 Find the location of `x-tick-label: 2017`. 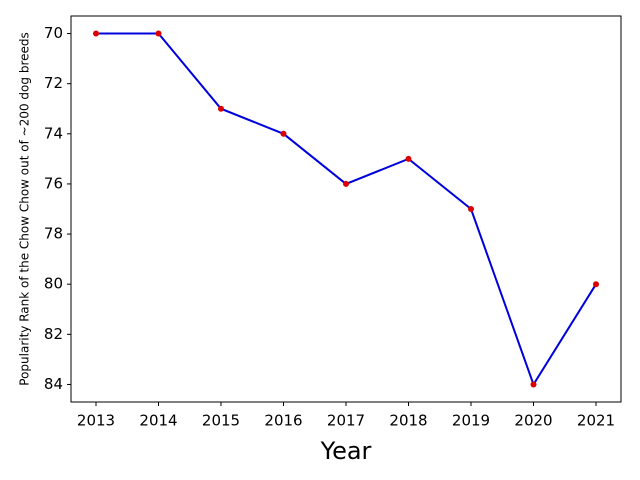

x-tick-label: 2017 is located at coordinates (346, 421).